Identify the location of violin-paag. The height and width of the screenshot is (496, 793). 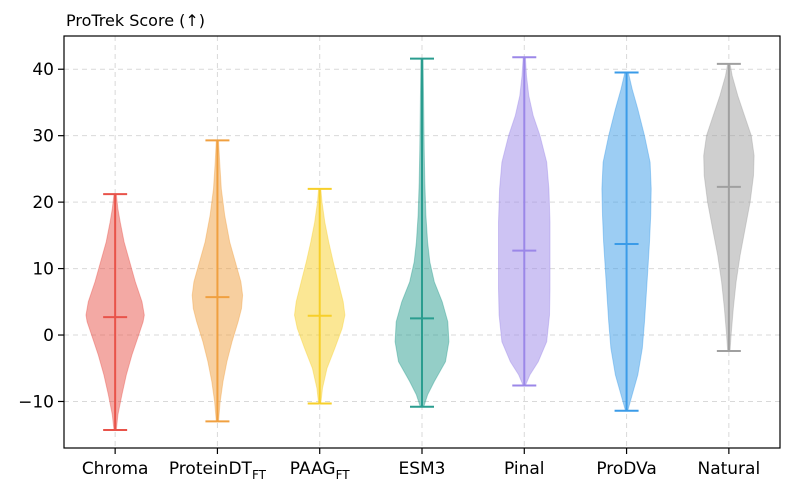
(320, 296).